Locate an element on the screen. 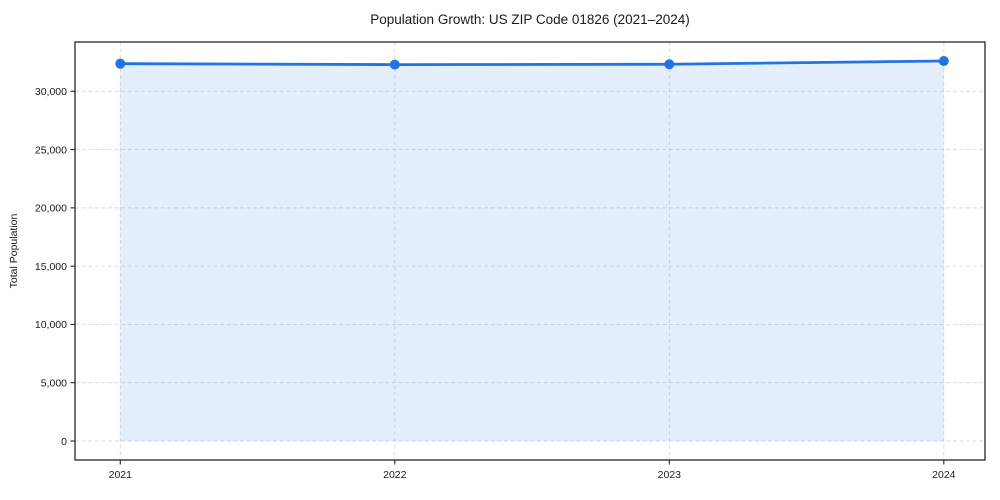  y-tick-label: 0 is located at coordinates (64, 442).